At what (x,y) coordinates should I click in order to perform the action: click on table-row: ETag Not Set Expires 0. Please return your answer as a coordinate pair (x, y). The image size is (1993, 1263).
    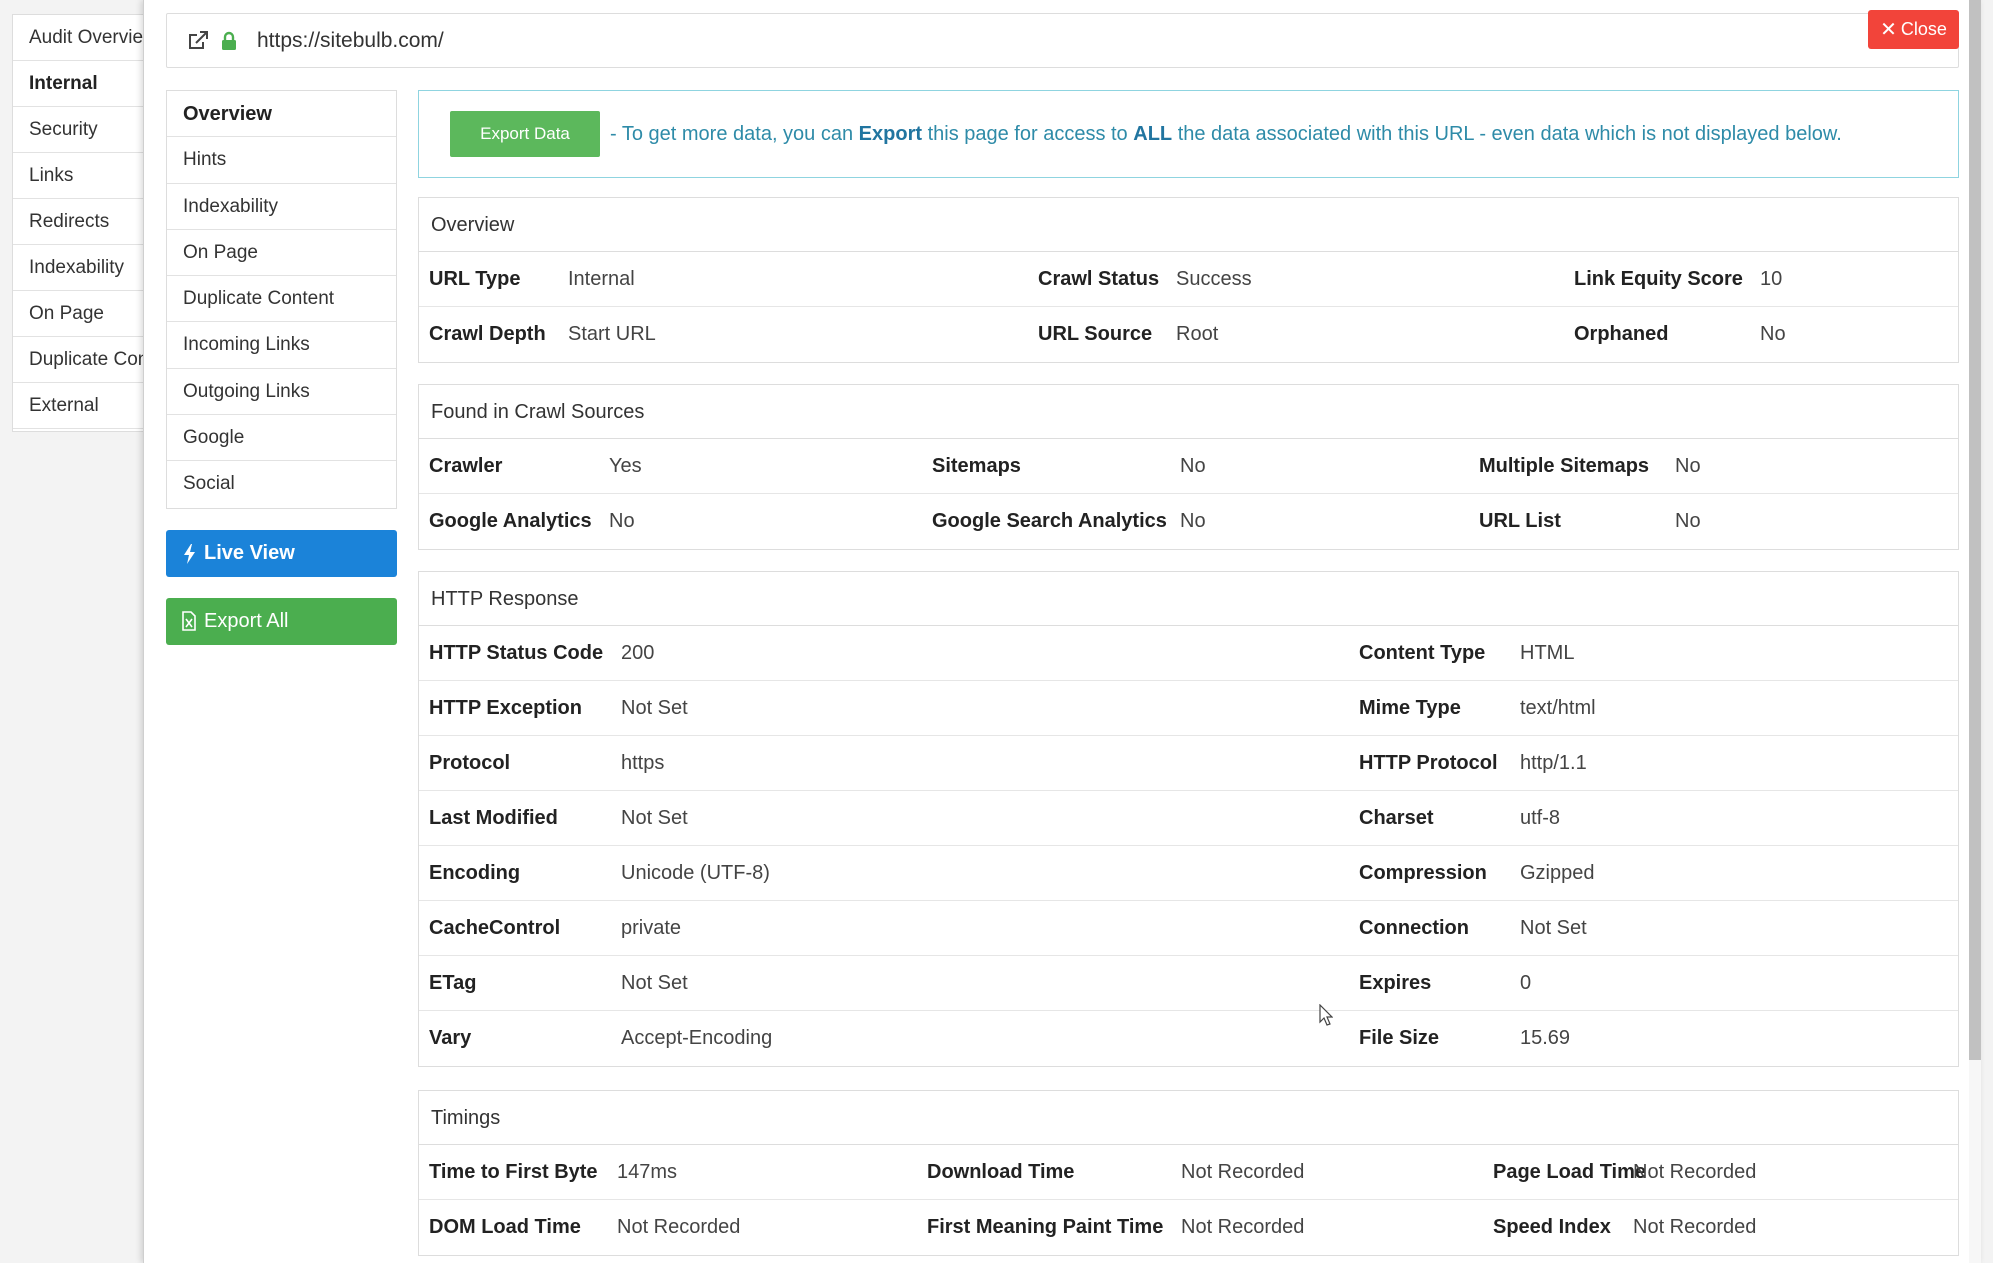
    Looking at the image, I should click on (1188, 983).